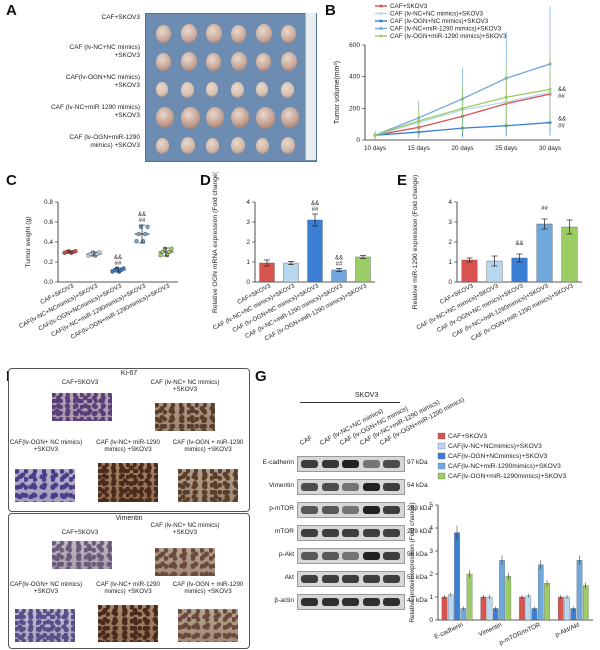  I want to click on a-label-3: CAF(lv-OGN+NC mimics) +SKOV3, so click(102, 81).